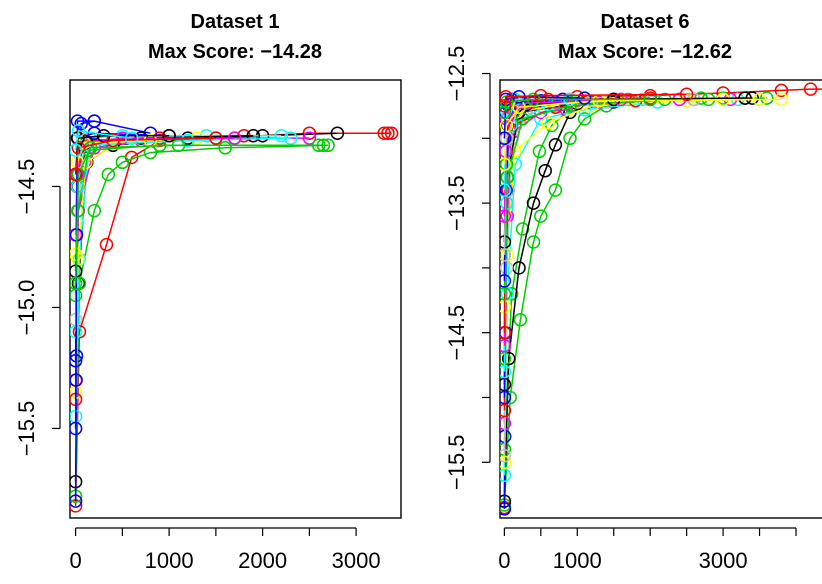  Describe the element at coordinates (26, 187) in the screenshot. I see `y-tick-label: −14.5` at that location.